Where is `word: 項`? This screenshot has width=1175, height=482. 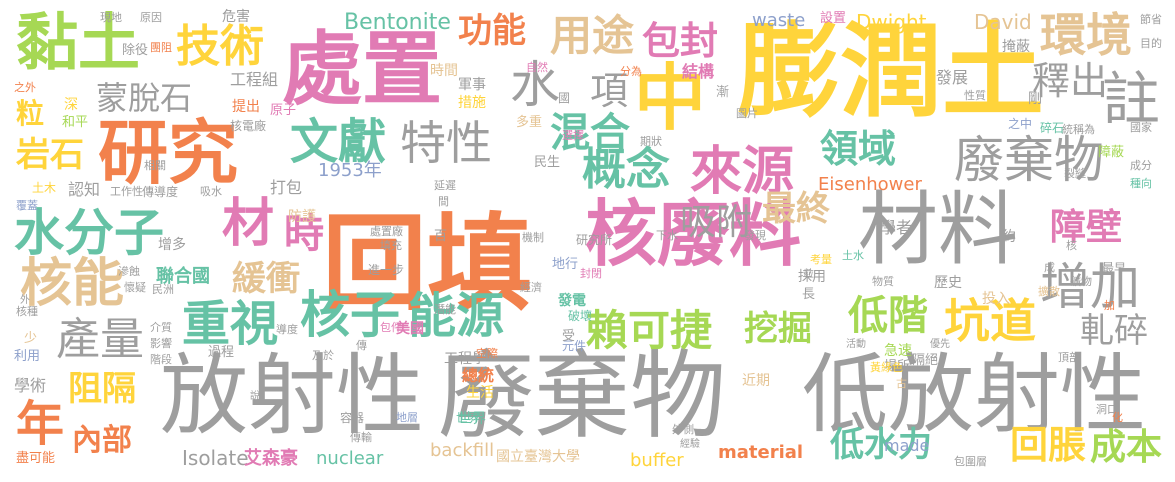 word: 項 is located at coordinates (609, 91).